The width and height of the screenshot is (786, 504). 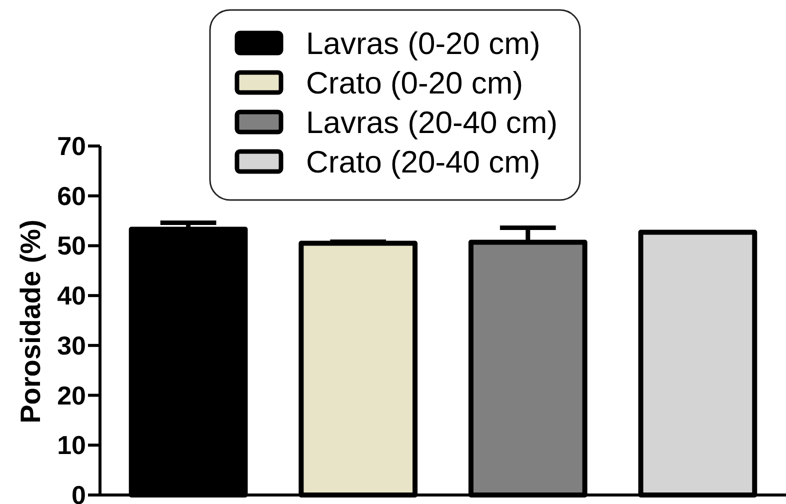 What do you see at coordinates (71, 295) in the screenshot?
I see `y-tick-label: 40` at bounding box center [71, 295].